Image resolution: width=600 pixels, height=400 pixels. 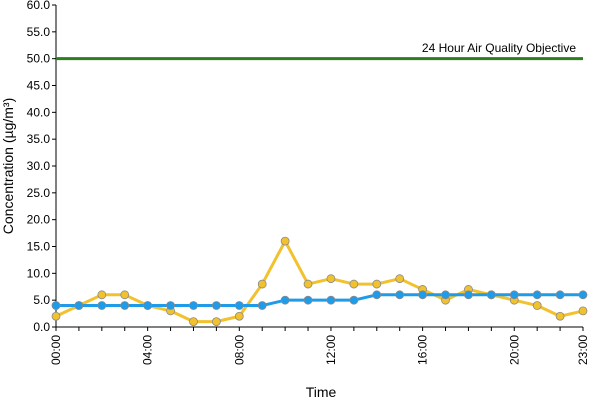 I want to click on x-tick-label: 12:00, so click(x=331, y=350).